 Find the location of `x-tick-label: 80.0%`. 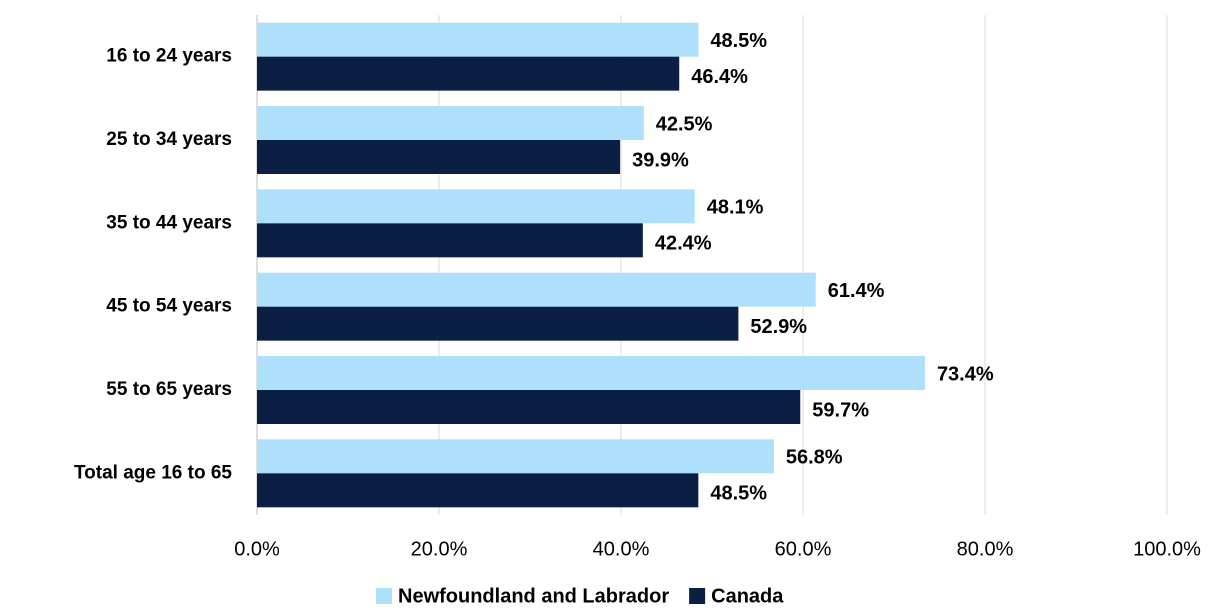

x-tick-label: 80.0% is located at coordinates (985, 549).